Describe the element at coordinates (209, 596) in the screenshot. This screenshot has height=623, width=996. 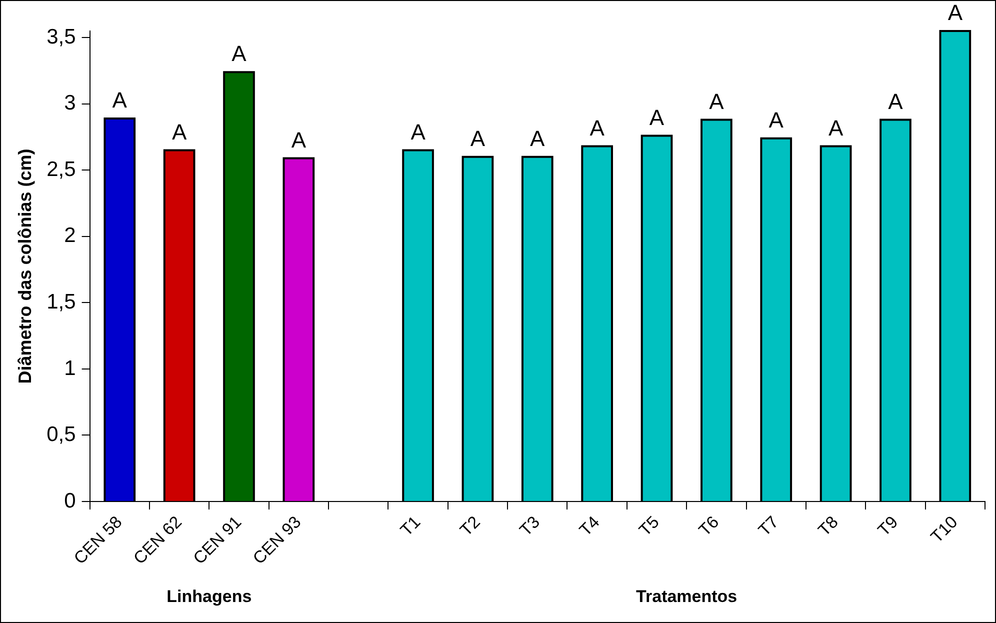
I see `text: Linhagens` at that location.